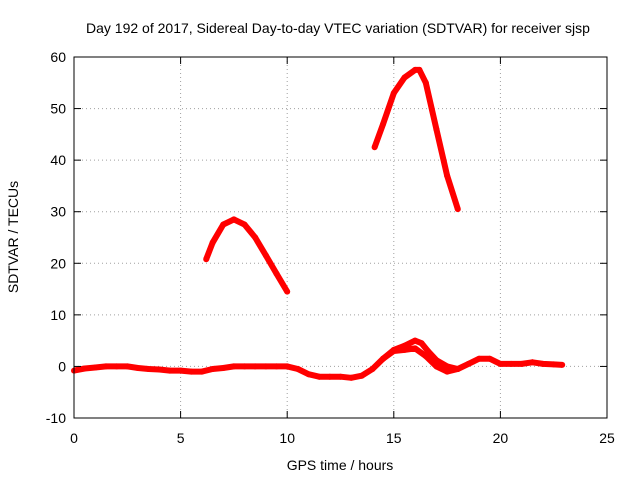 The height and width of the screenshot is (480, 640). I want to click on y-tick-label: 60, so click(58, 57).